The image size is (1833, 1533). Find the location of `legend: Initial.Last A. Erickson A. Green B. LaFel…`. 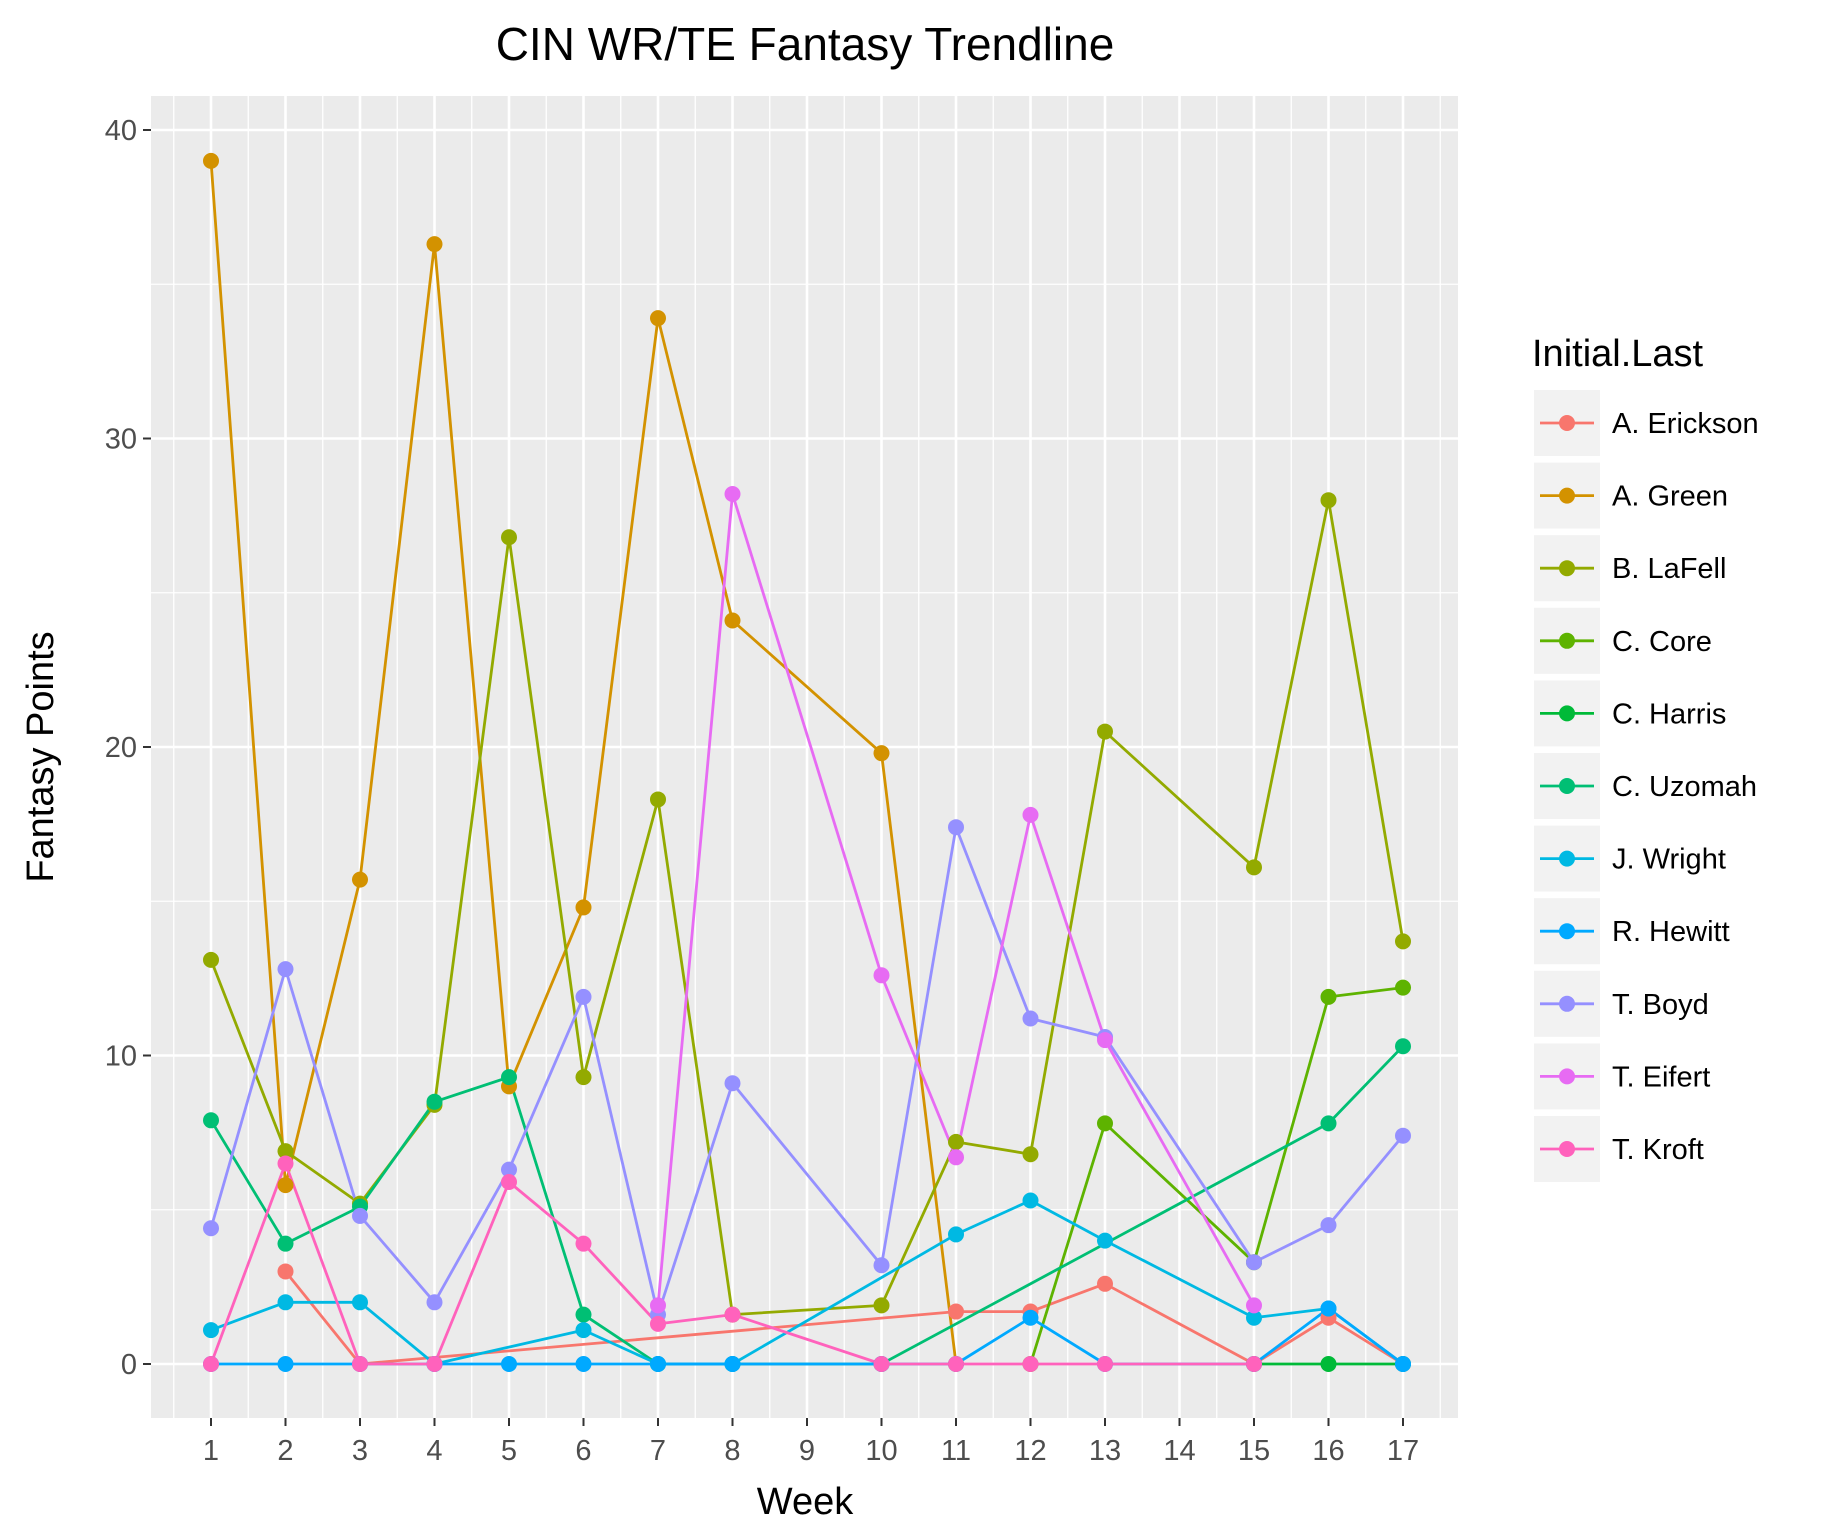

legend: Initial.Last A. Erickson A. Green B. LaFel… is located at coordinates (1645, 757).